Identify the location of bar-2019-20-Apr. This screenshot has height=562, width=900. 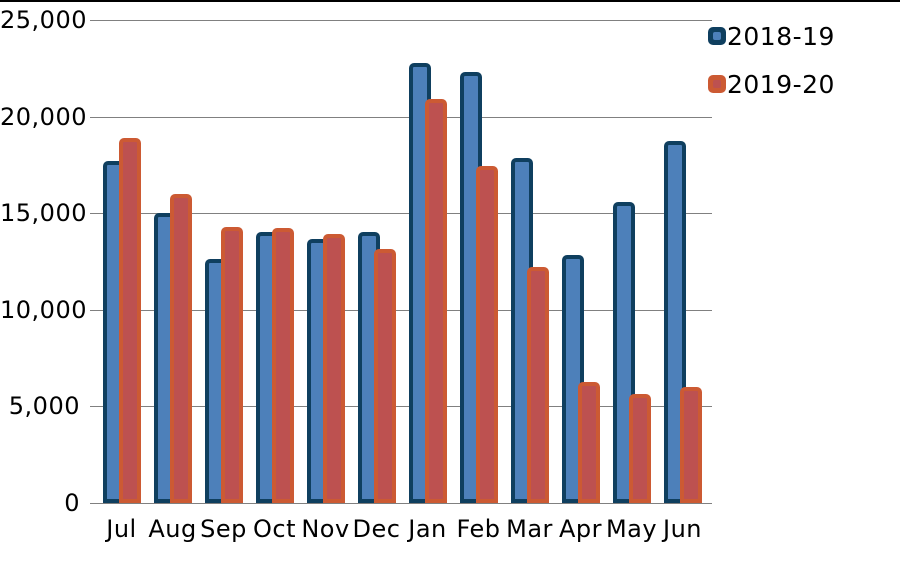
(588, 442).